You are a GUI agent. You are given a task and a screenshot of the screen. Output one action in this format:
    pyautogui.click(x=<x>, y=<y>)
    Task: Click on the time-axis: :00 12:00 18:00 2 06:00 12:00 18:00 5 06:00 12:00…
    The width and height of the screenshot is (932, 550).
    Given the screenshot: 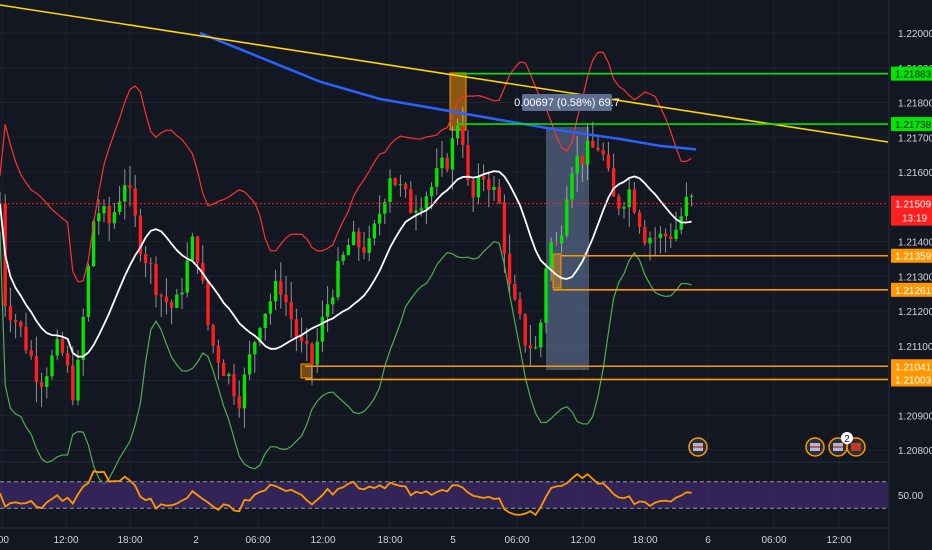 What is the action you would take?
    pyautogui.click(x=426, y=540)
    